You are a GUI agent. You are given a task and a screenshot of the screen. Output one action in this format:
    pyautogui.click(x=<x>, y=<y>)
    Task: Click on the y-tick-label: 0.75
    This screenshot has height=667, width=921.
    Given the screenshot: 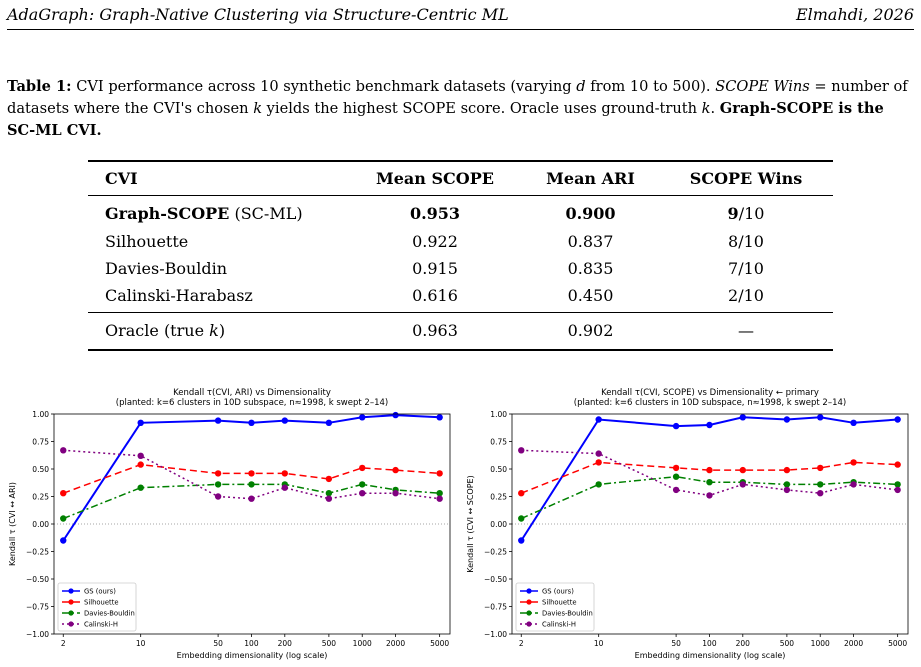 What is the action you would take?
    pyautogui.click(x=498, y=442)
    